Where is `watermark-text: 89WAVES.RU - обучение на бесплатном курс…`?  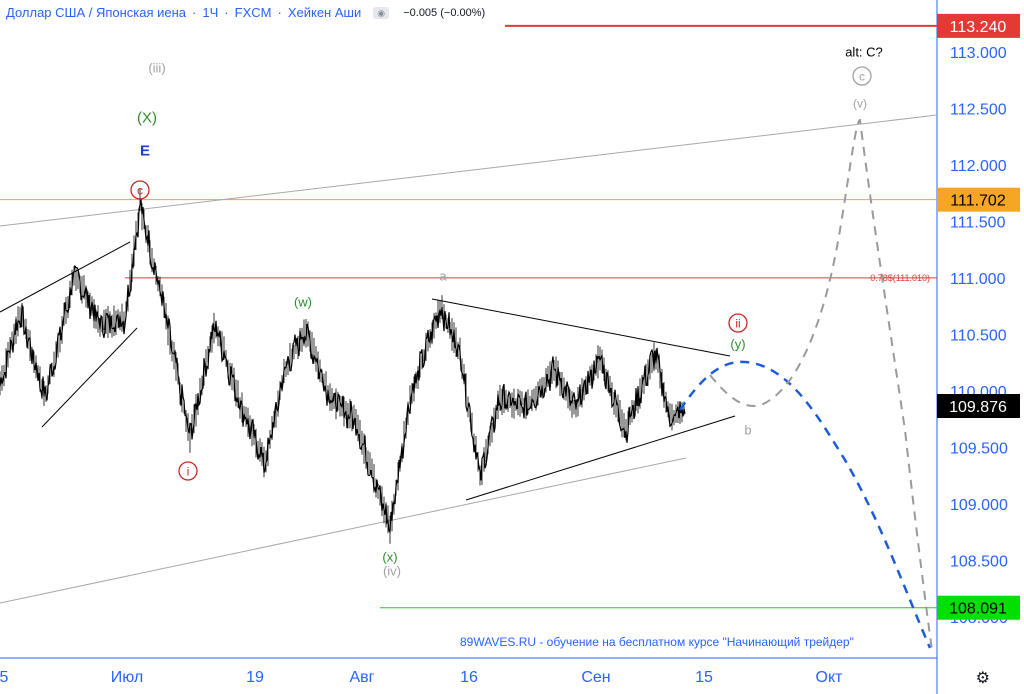 watermark-text: 89WAVES.RU - обучение на бесплатном курс… is located at coordinates (657, 642).